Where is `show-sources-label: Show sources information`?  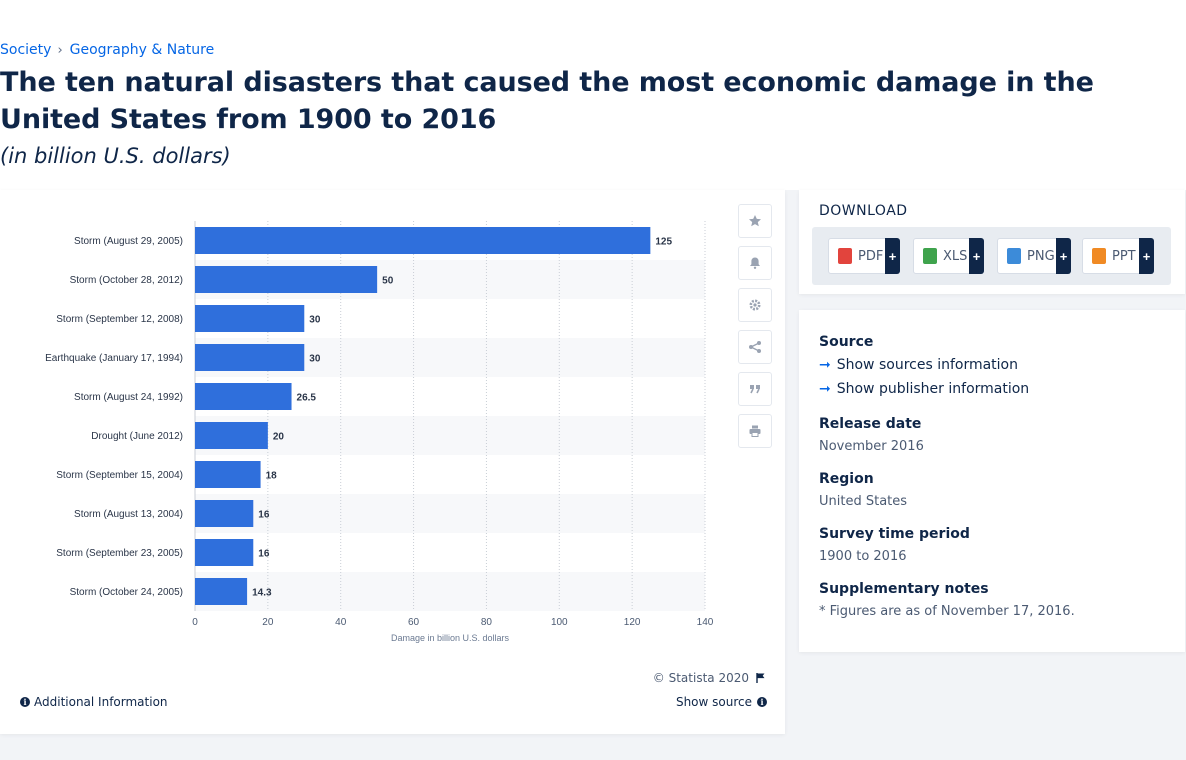
show-sources-label: Show sources information is located at coordinates (927, 365).